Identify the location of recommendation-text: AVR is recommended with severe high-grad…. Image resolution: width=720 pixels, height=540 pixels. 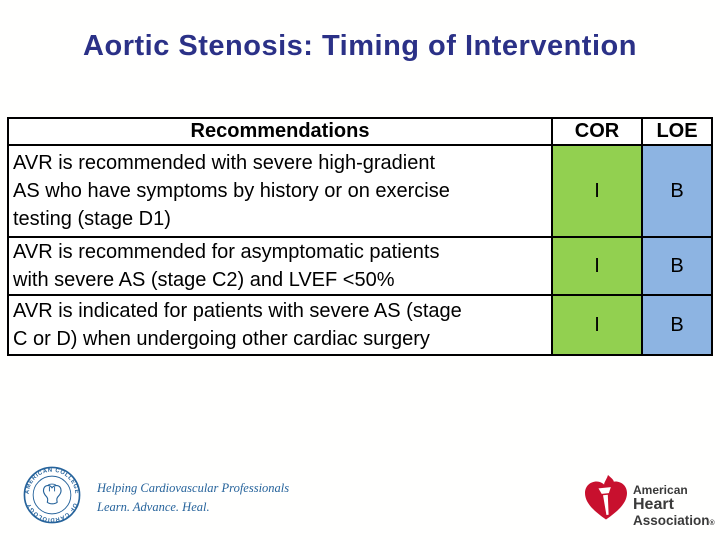
(280, 191).